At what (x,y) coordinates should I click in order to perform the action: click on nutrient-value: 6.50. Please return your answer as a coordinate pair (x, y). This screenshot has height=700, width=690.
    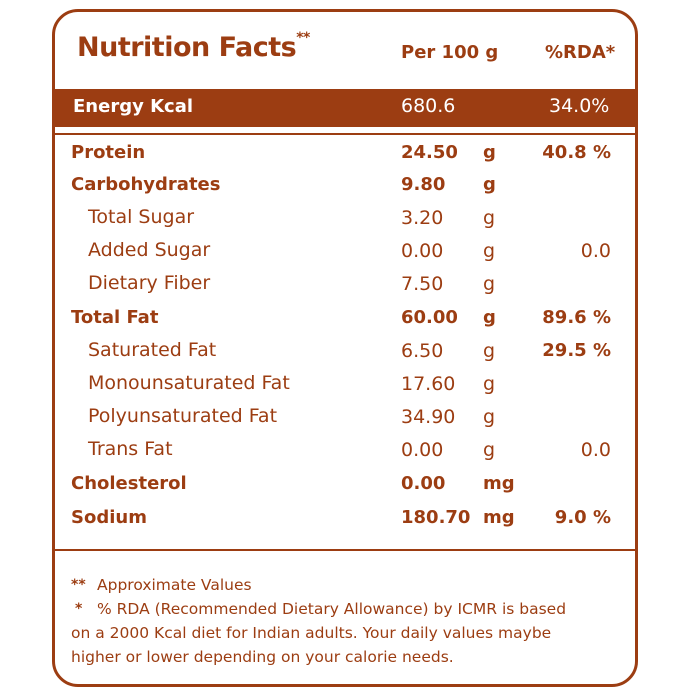
    Looking at the image, I should click on (422, 351).